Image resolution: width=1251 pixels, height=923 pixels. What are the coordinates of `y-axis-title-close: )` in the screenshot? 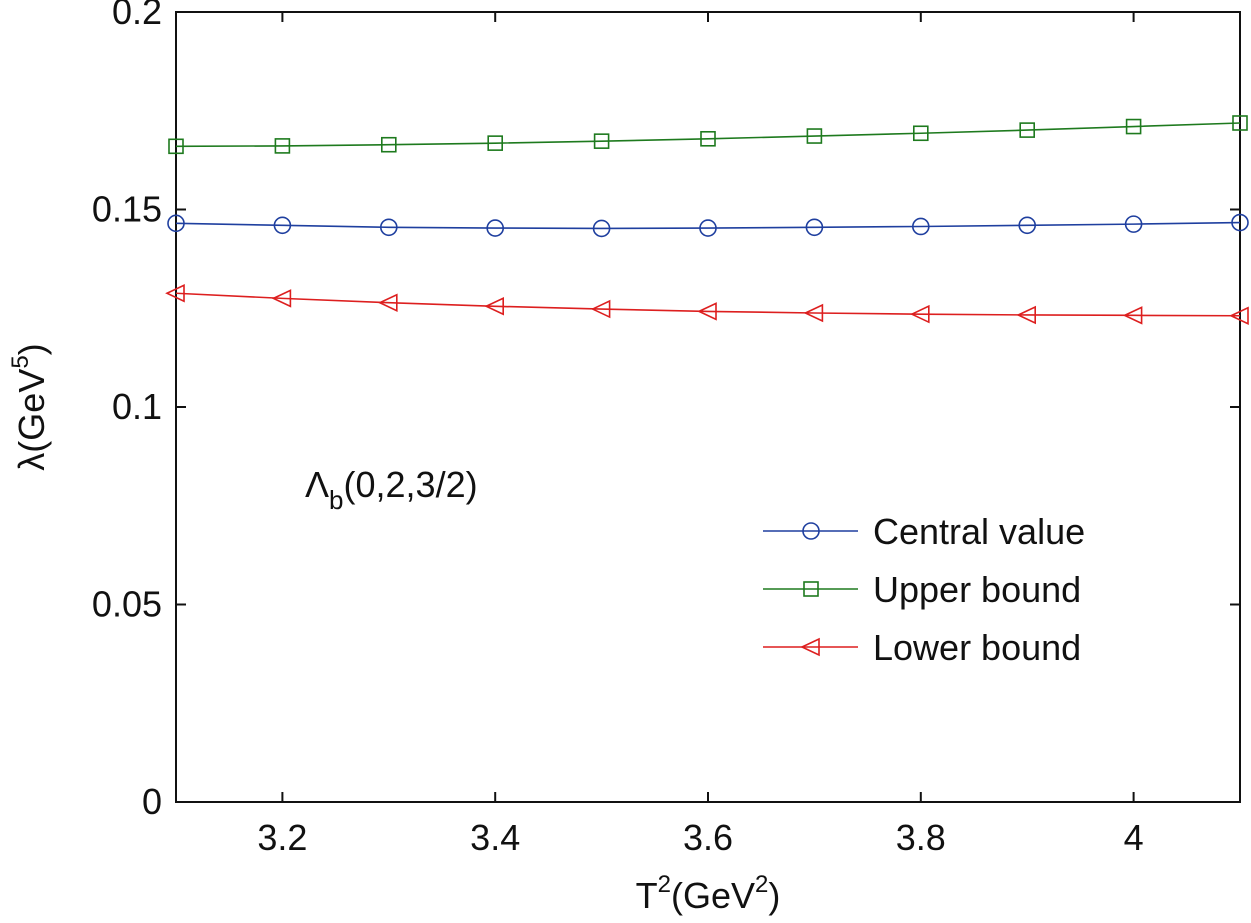 It's located at (31, 349).